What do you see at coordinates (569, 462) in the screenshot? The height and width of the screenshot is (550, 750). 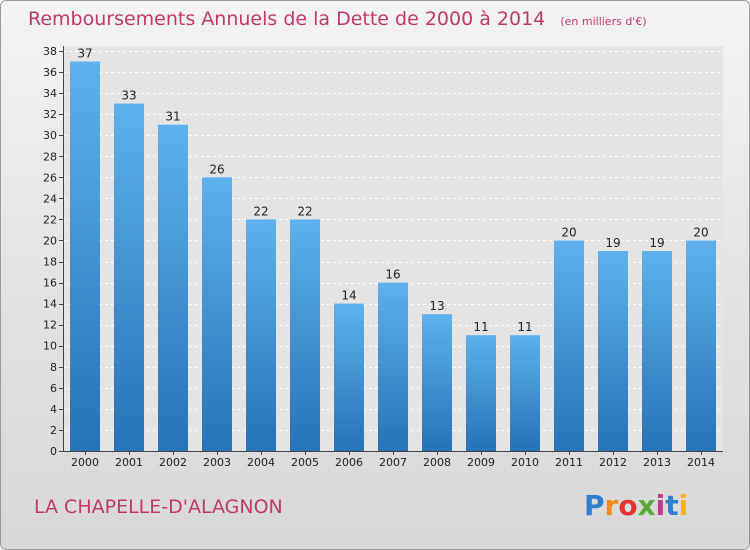 I see `x-tick-label-2011: 2011` at bounding box center [569, 462].